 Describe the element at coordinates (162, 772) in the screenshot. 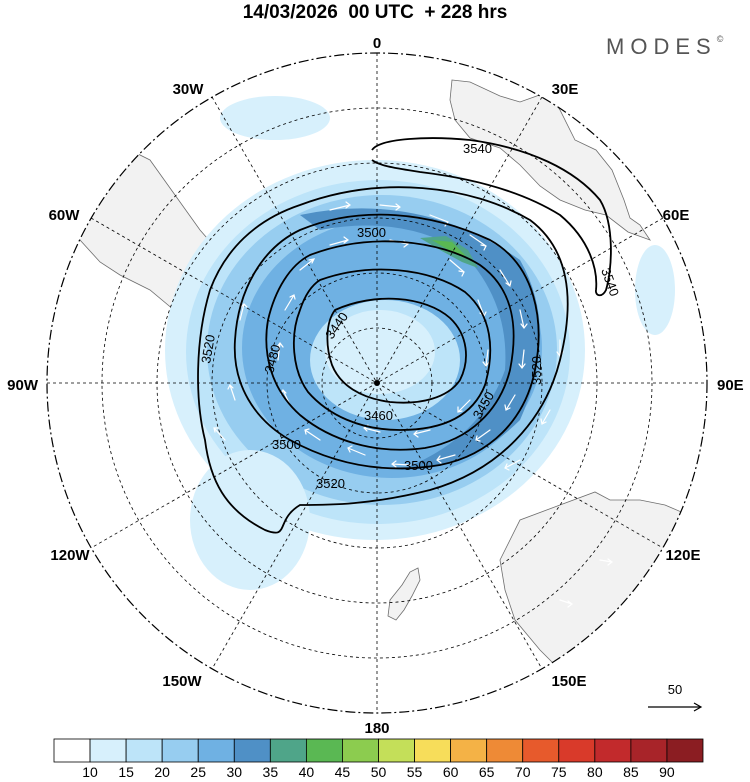

I see `colorbar-tick-label: 20` at that location.